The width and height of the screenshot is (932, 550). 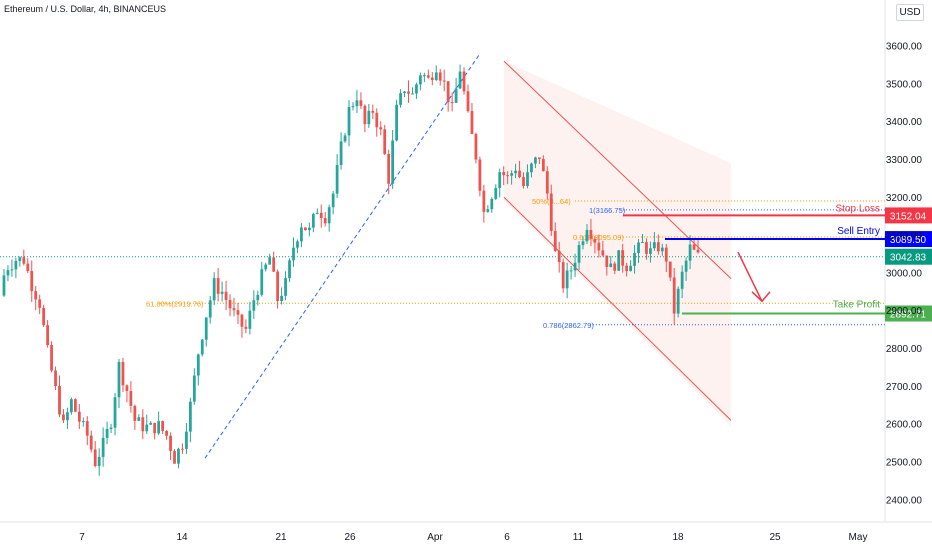 I want to click on stop-loss-price-tag, so click(x=908, y=215).